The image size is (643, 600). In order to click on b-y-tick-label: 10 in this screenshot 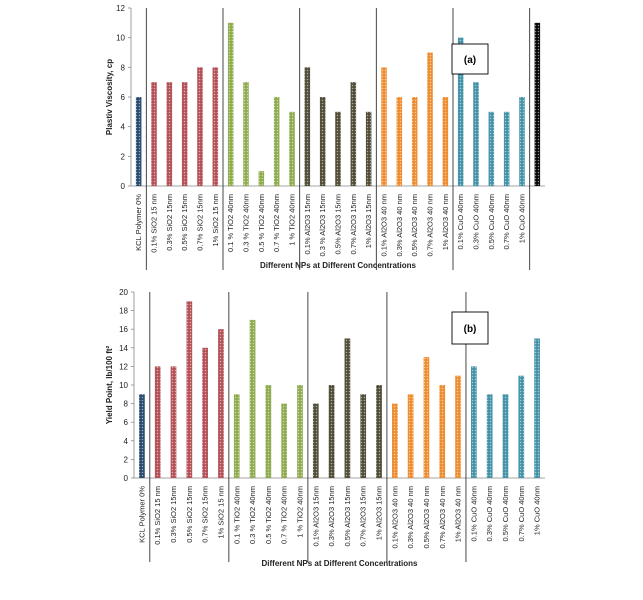, I will do `click(123, 385)`.